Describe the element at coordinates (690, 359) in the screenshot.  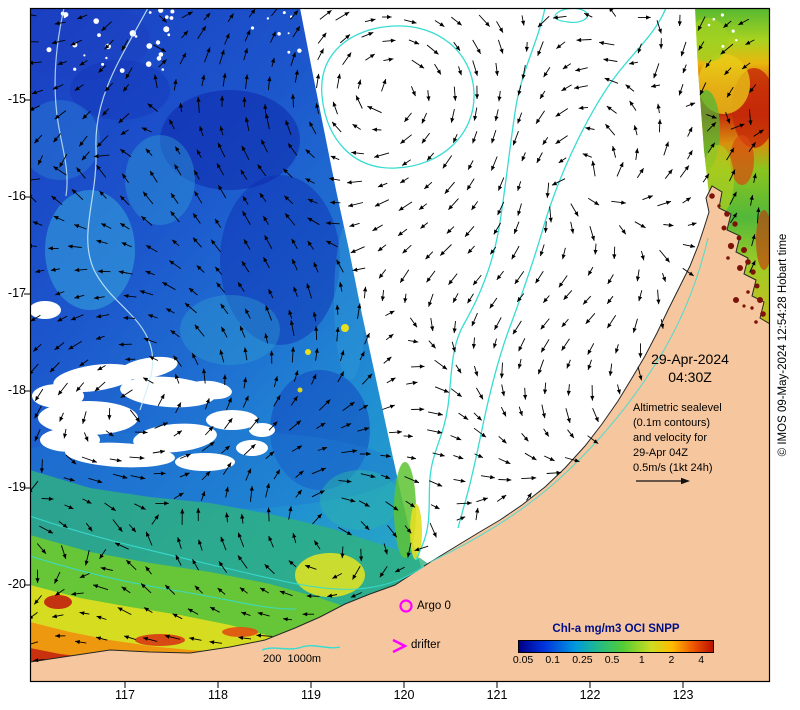
I see `timestamp-date: 29-Apr-2024` at that location.